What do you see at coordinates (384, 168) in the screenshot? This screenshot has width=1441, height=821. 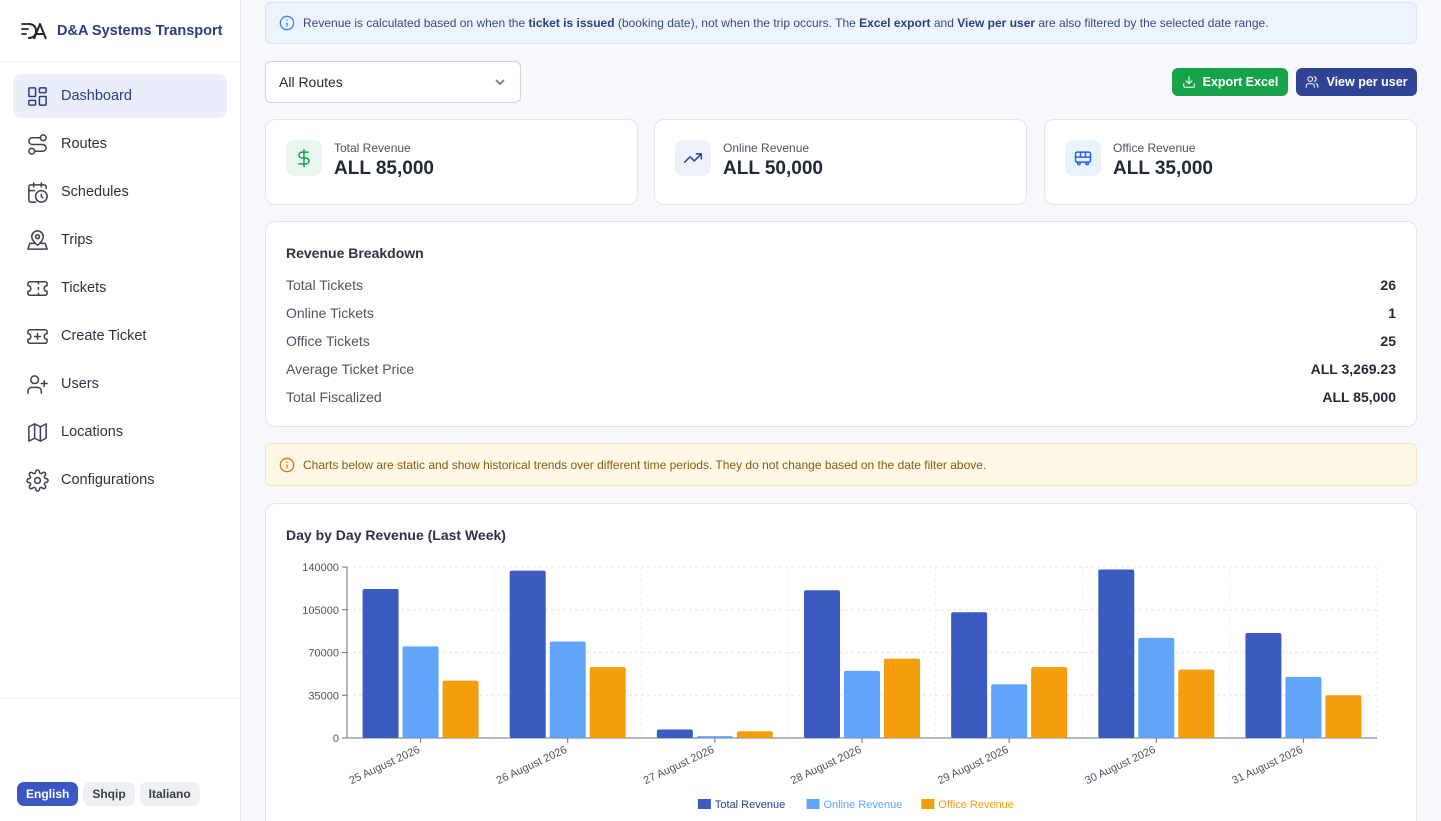 I see `stat-value: ALL 85,000` at bounding box center [384, 168].